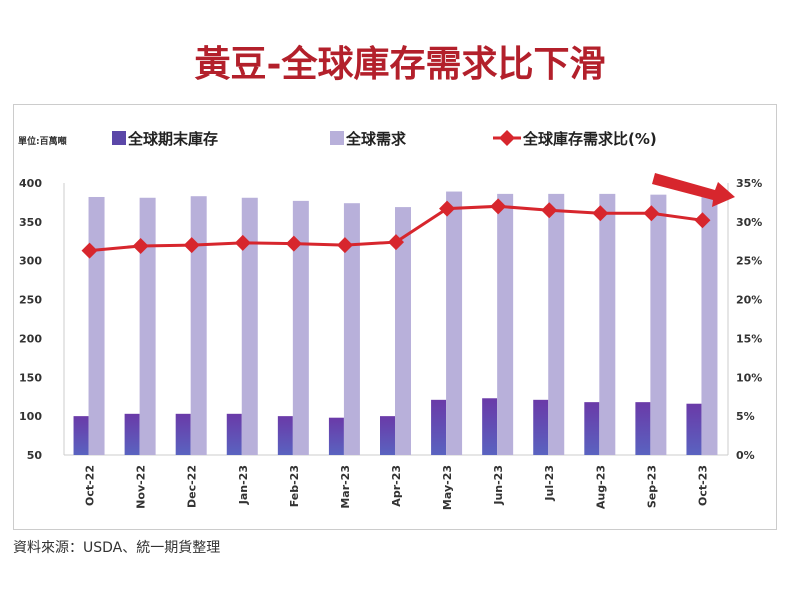  I want to click on trend-arrow-icon, so click(693, 190).